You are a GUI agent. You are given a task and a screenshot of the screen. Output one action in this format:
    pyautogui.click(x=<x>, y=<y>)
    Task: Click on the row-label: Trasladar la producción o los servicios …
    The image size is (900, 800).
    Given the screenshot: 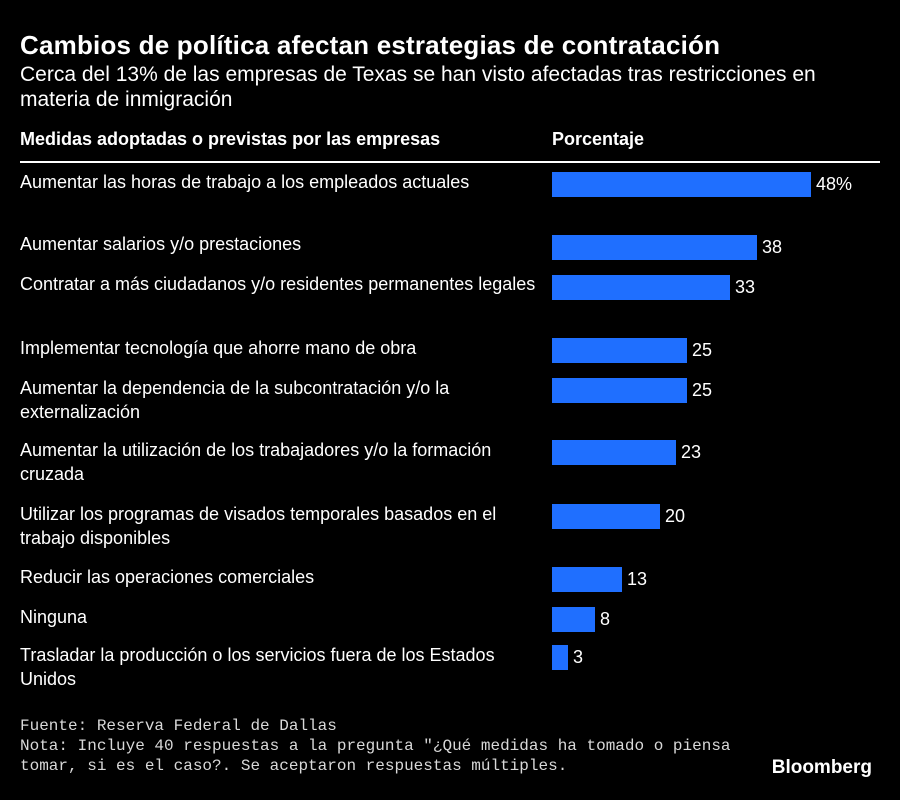 What is the action you would take?
    pyautogui.click(x=257, y=667)
    